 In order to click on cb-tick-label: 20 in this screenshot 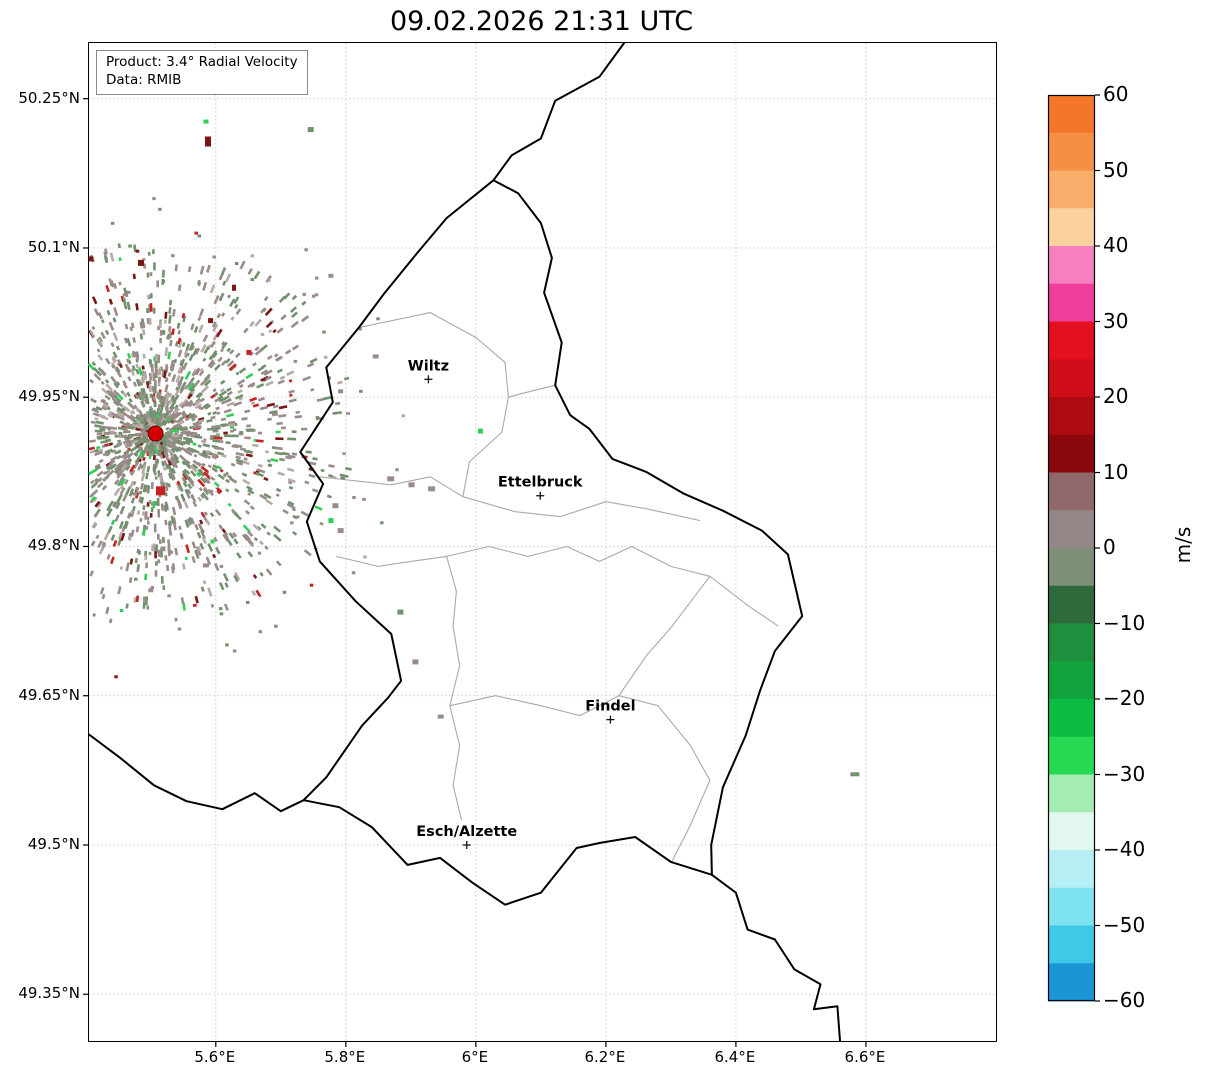, I will do `click(1116, 396)`.